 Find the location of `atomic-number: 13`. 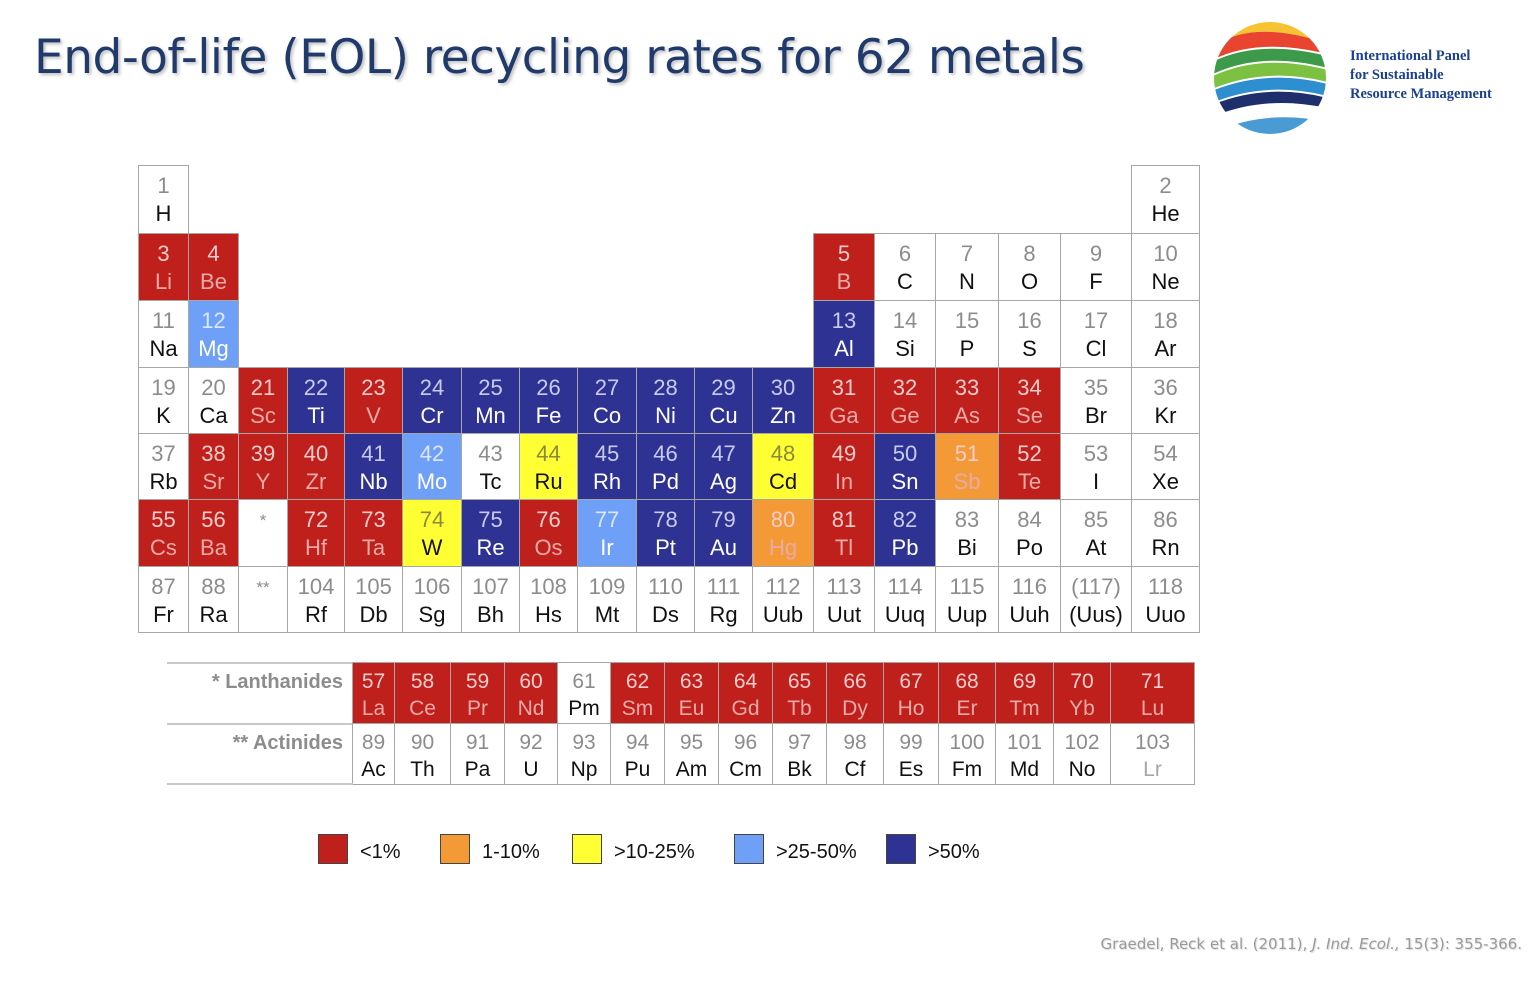

atomic-number: 13 is located at coordinates (844, 320).